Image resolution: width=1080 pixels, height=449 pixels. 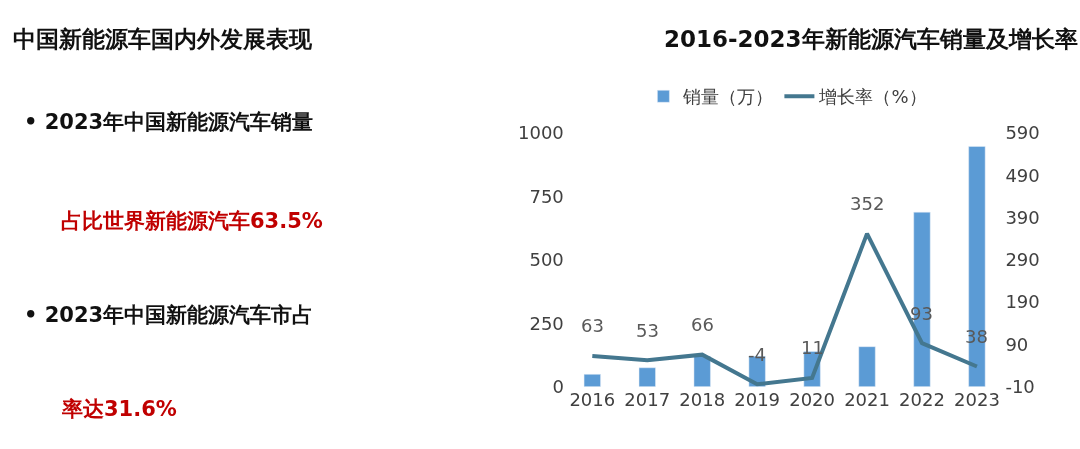 What do you see at coordinates (872, 97) in the screenshot?
I see `legend-label: 增长率（%）` at bounding box center [872, 97].